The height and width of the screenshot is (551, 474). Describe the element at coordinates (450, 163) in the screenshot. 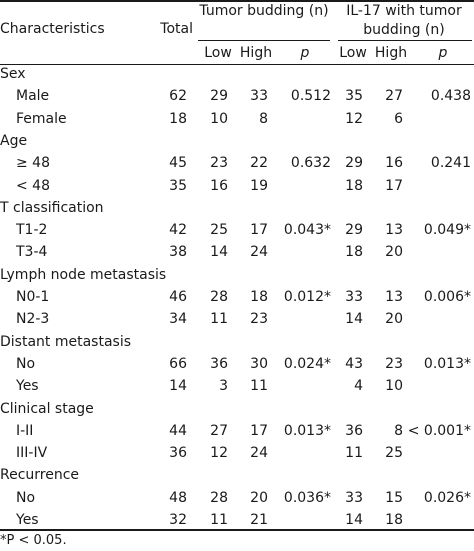

I see `cell-il-p: 0.241` at that location.